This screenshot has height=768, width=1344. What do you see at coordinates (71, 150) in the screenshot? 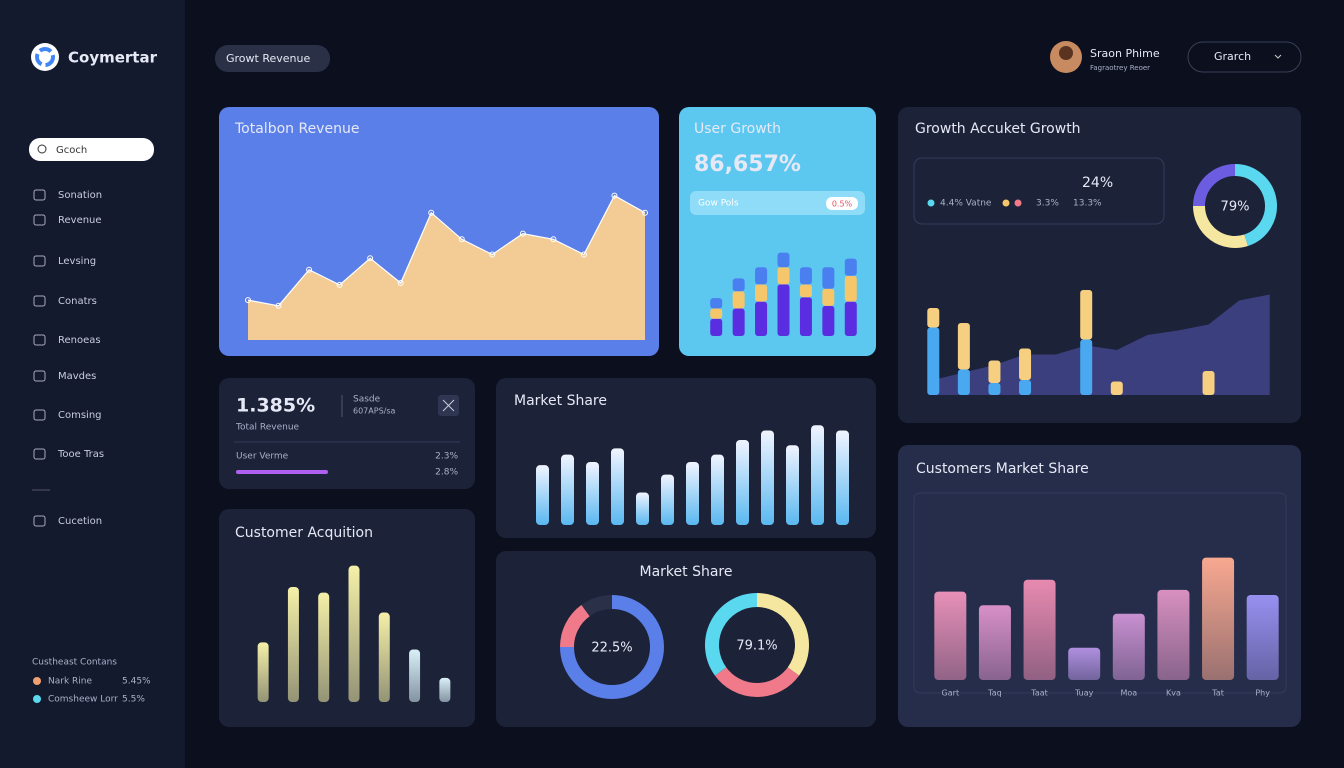
I see `search-text: Gcoch` at bounding box center [71, 150].